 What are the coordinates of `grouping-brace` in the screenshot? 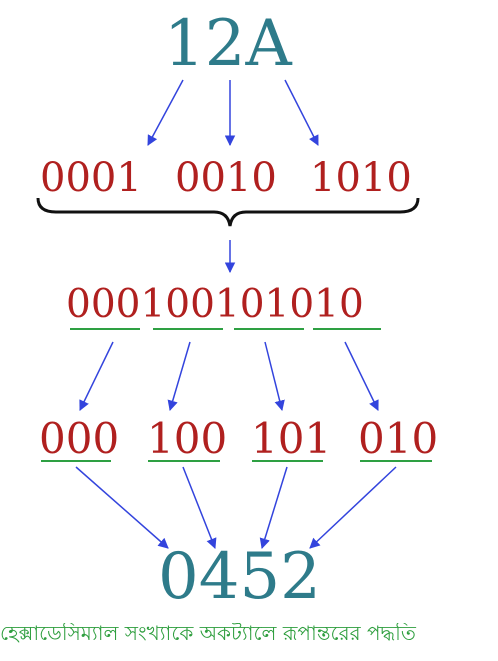 It's located at (228, 212).